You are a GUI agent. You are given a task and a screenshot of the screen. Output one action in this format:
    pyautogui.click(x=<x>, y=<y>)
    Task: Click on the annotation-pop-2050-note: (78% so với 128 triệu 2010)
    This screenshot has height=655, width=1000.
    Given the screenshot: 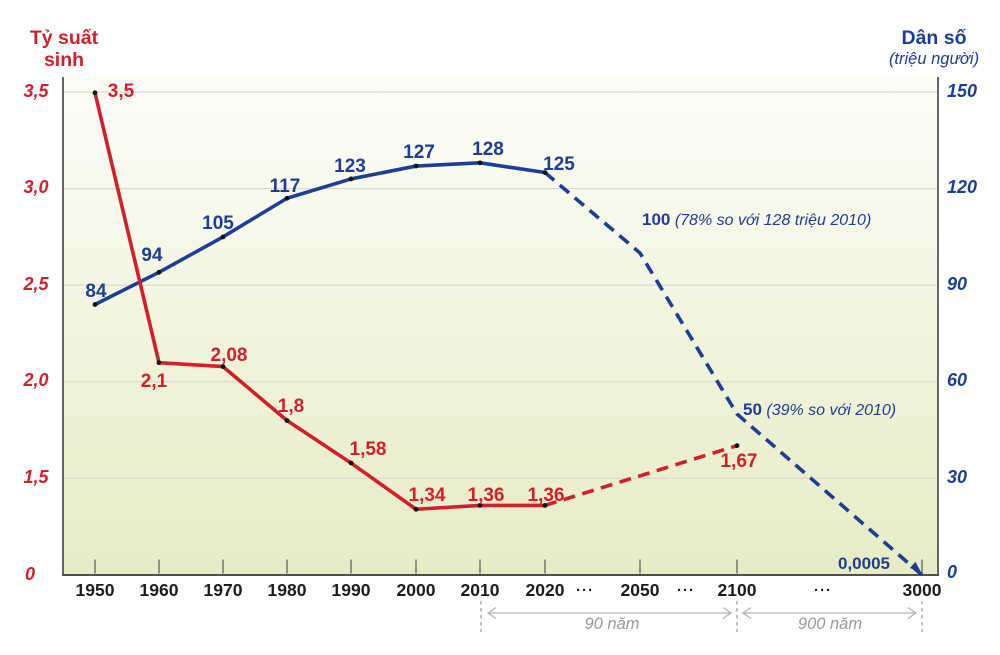 What is the action you would take?
    pyautogui.click(x=773, y=220)
    